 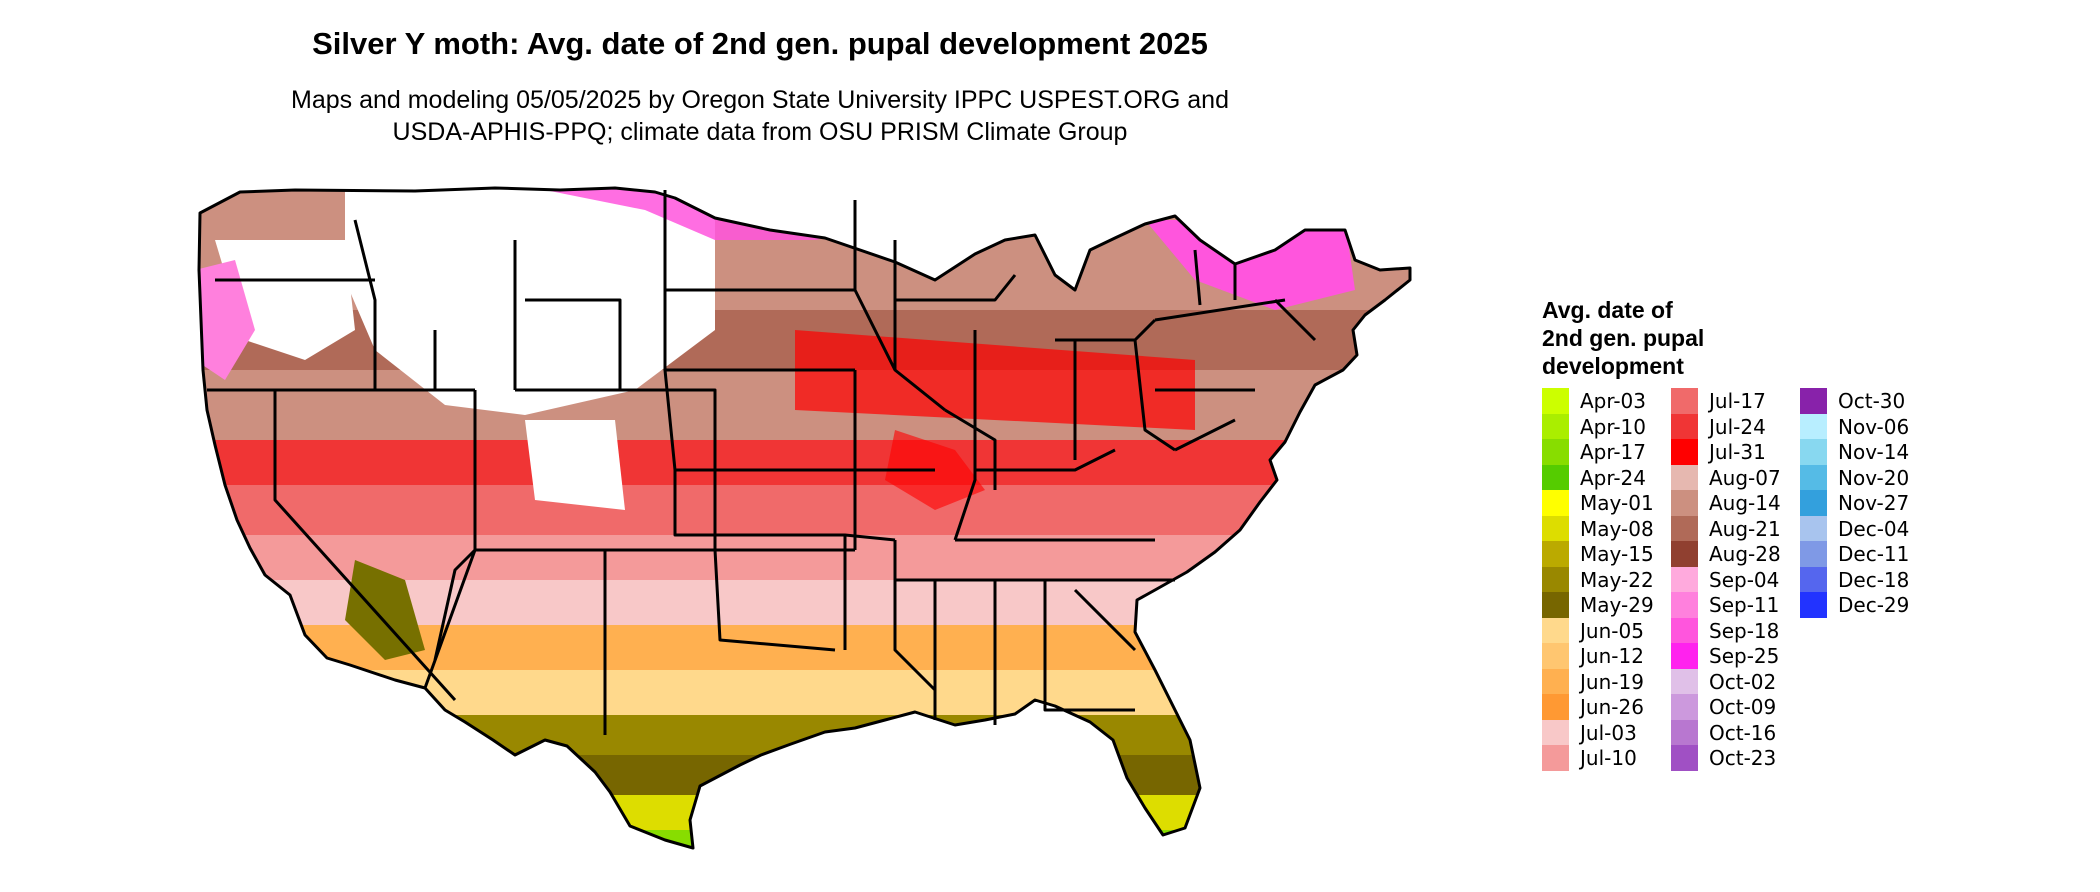 I want to click on legend-label: Nov-20, so click(x=1874, y=477).